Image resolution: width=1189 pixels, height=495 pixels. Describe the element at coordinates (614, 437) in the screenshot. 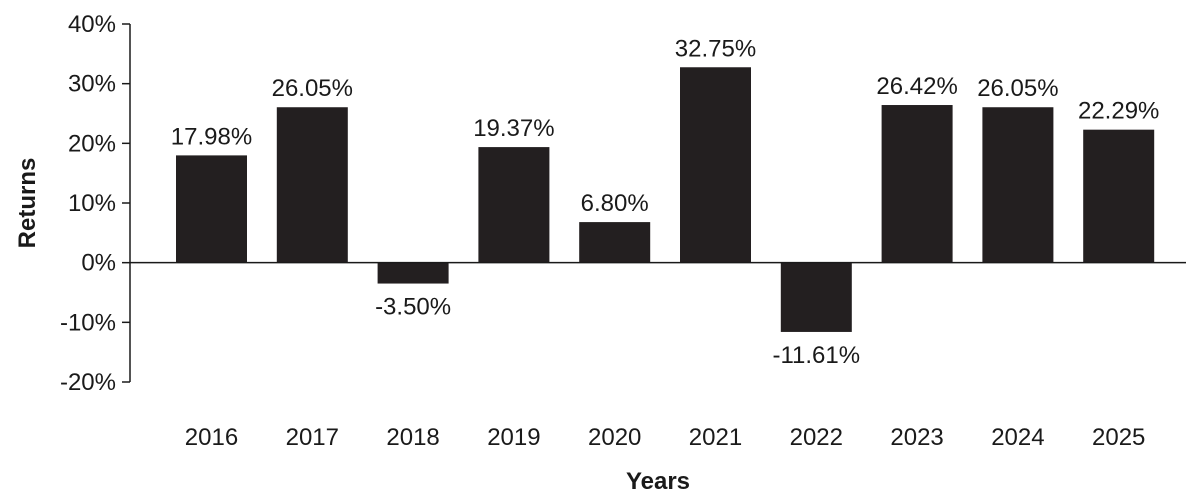

I see `x-tick-label: 2020` at that location.